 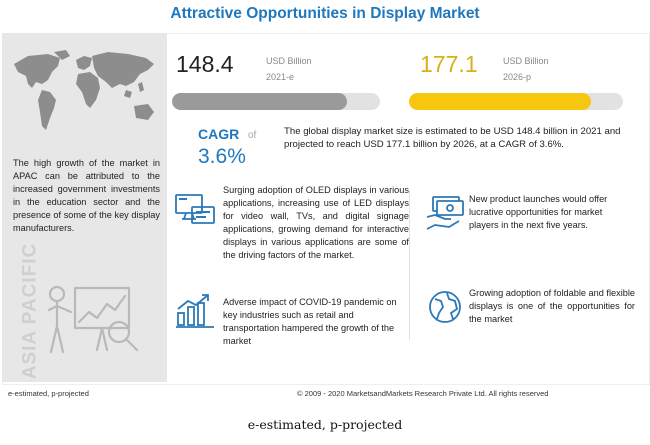 I want to click on money-hand-icon, so click(x=445, y=213).